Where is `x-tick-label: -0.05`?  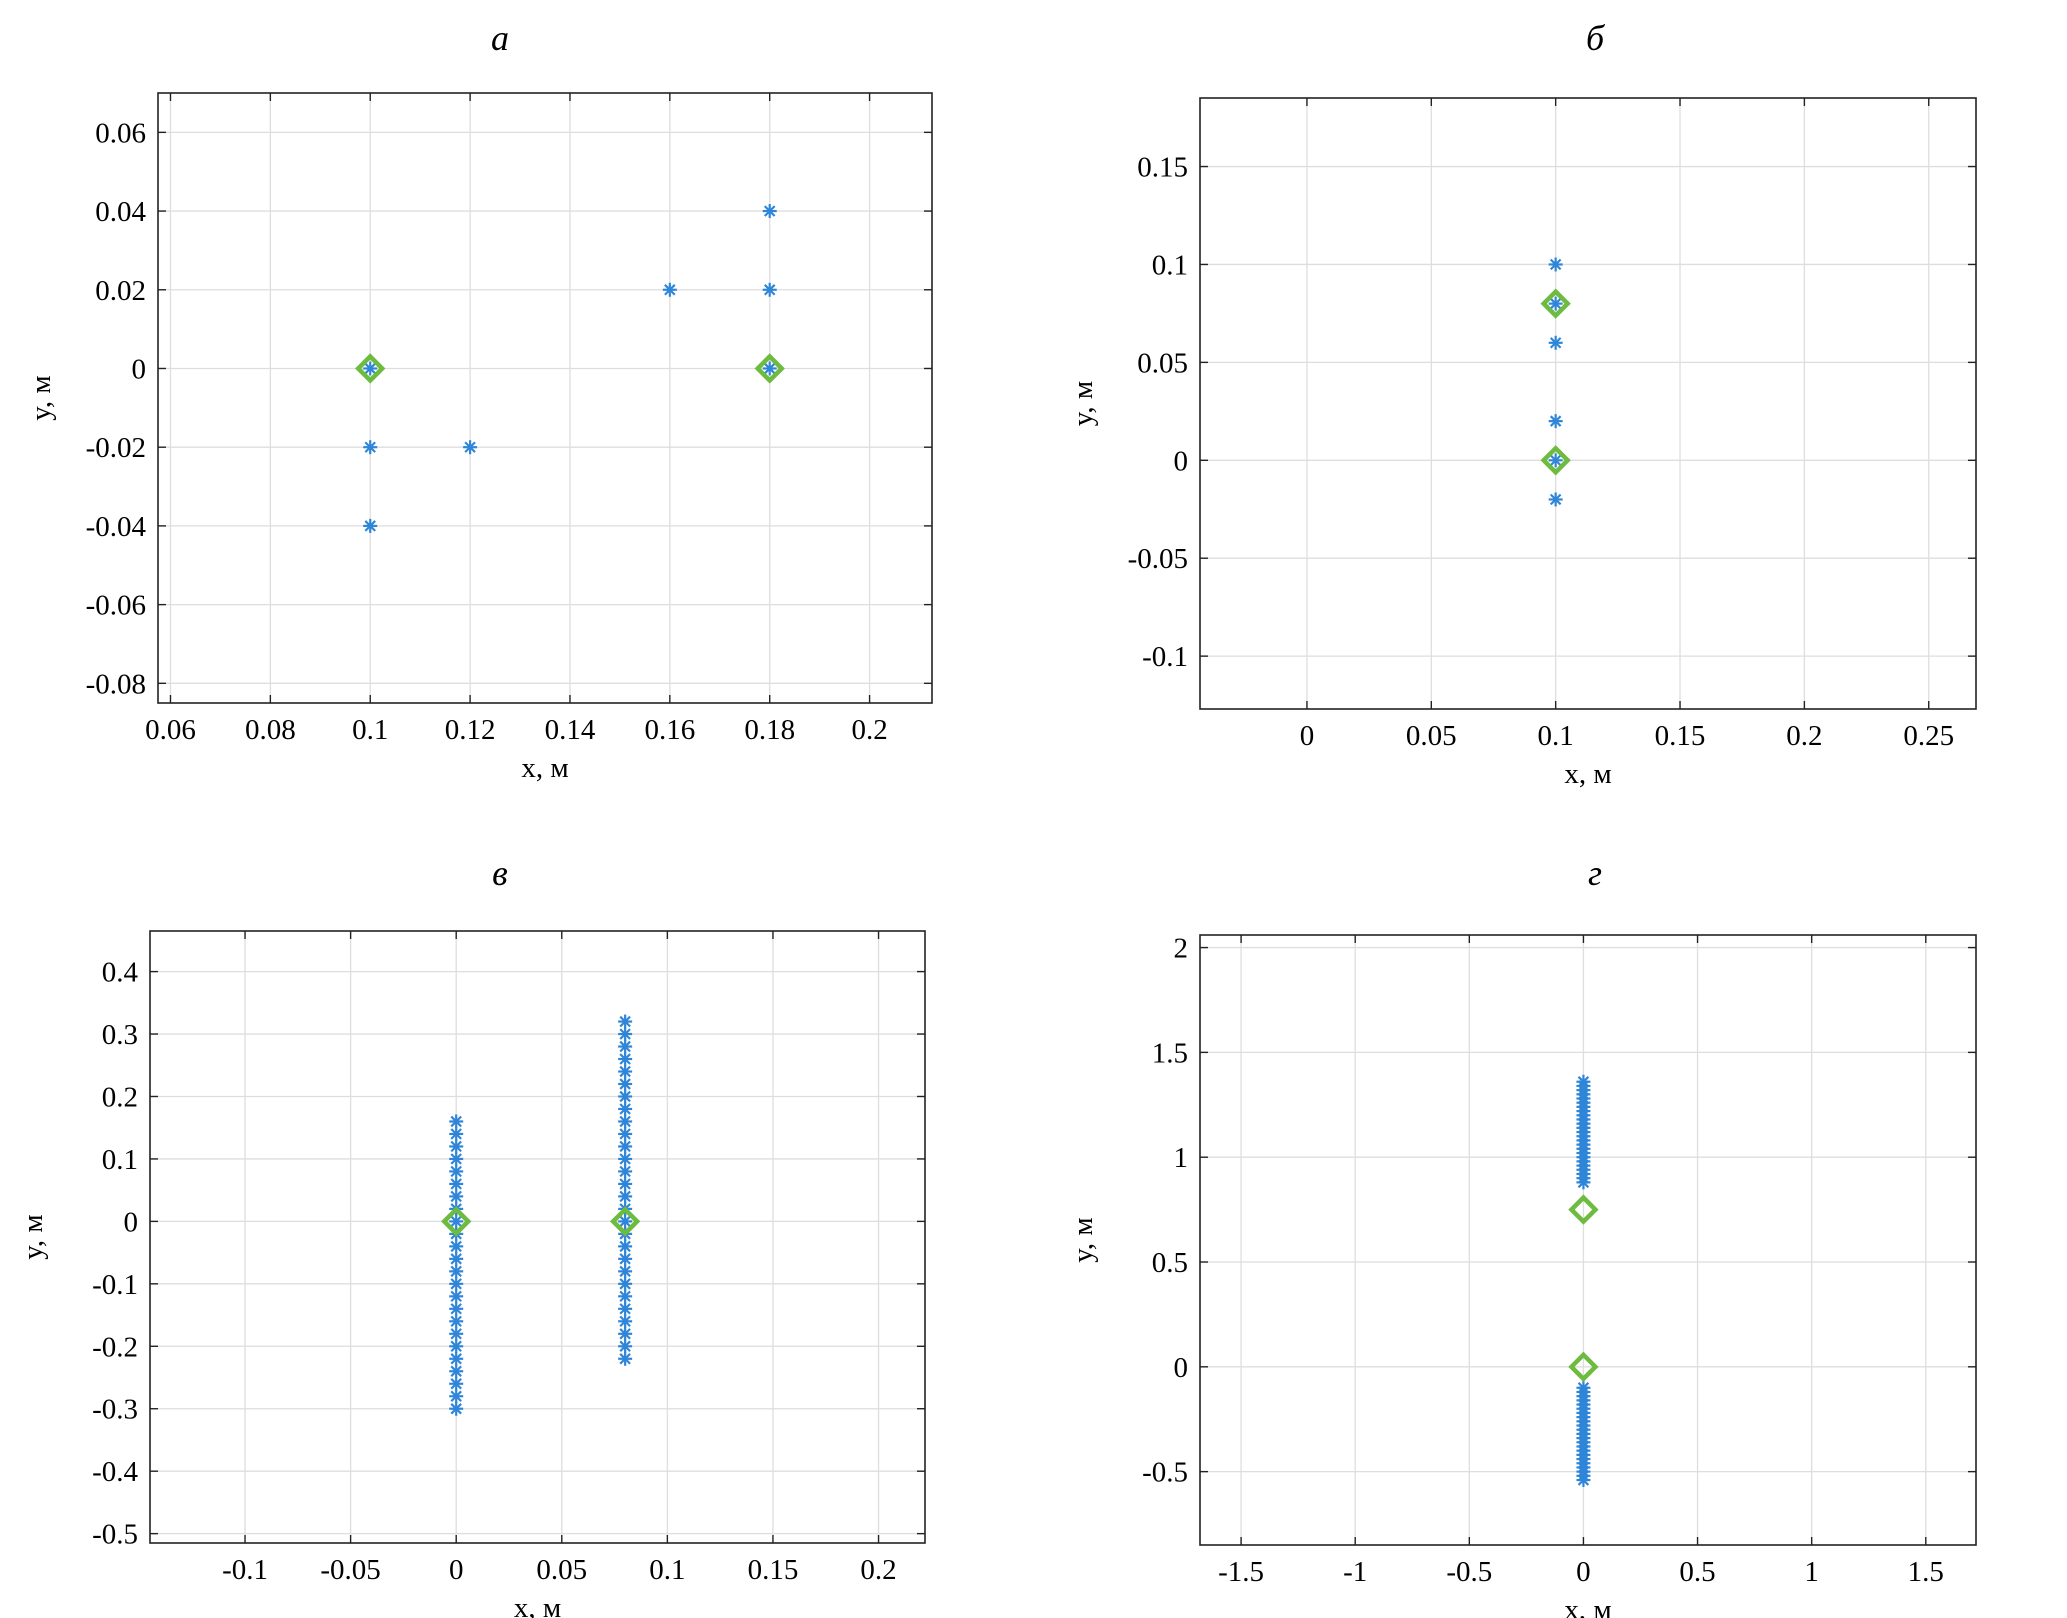 x-tick-label: -0.05 is located at coordinates (350, 1570).